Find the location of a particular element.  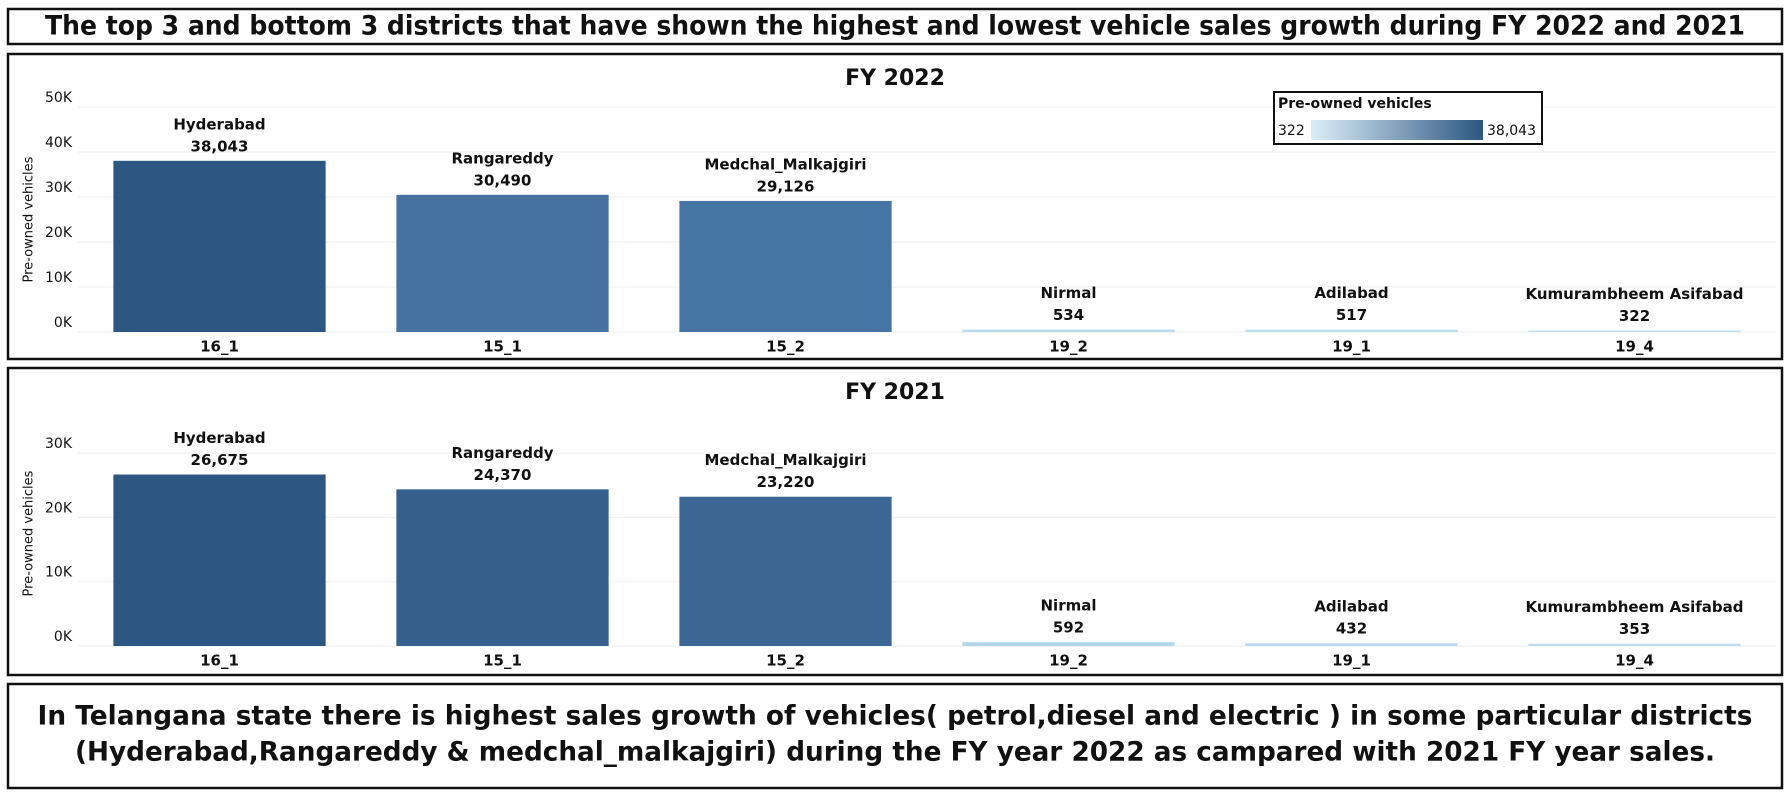

value-label: 517 is located at coordinates (1351, 315).